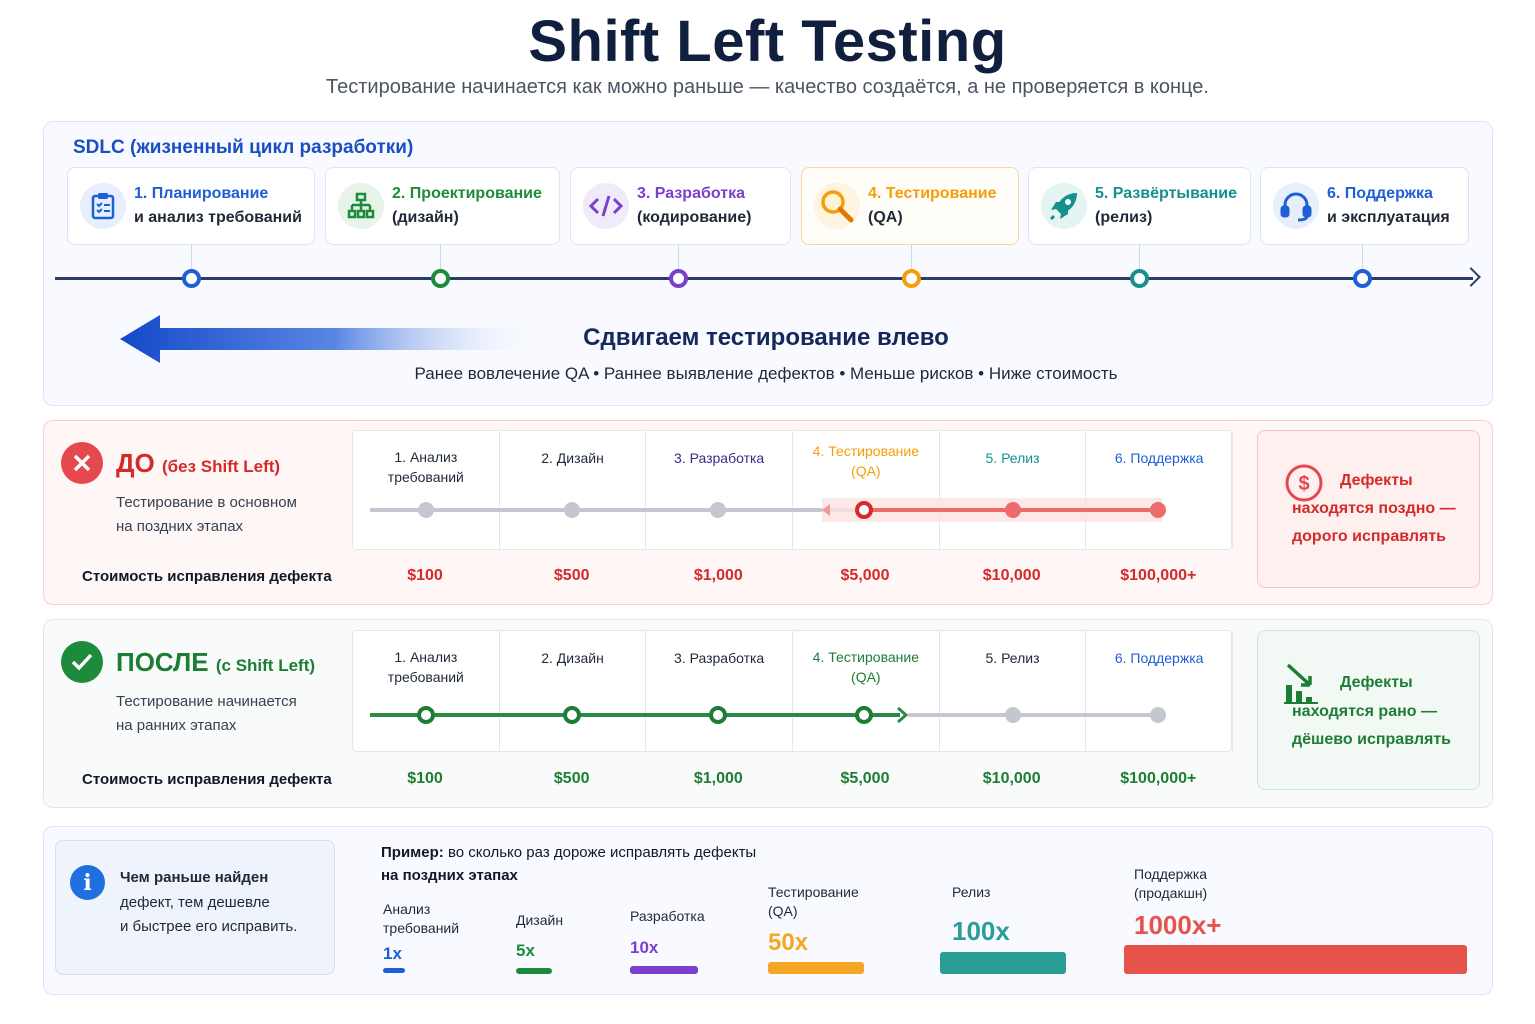 The image size is (1535, 1024). Describe the element at coordinates (573, 691) in the screenshot. I see `after-stage-column: 2. Дизайн` at that location.